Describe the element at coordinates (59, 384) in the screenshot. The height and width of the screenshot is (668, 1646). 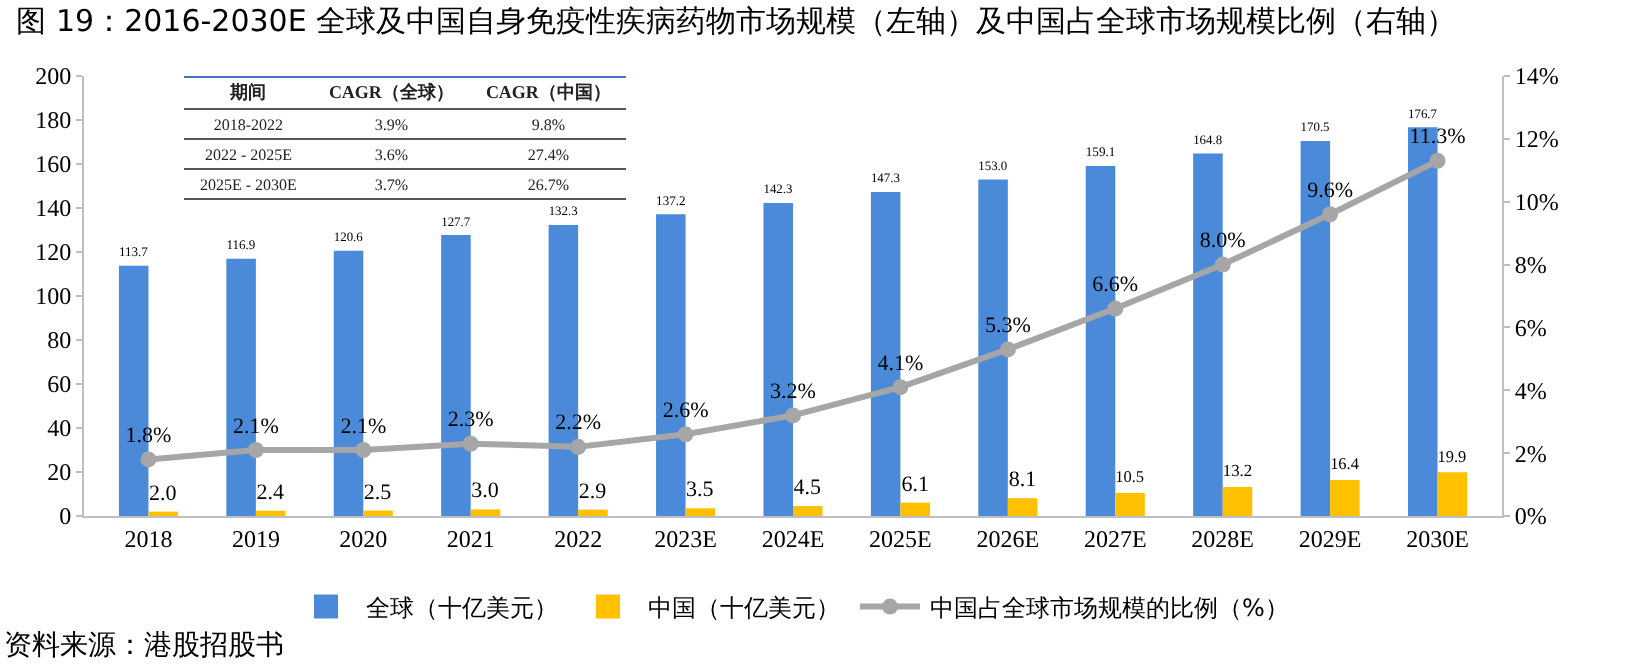
I see `y-tick-label: 60` at that location.